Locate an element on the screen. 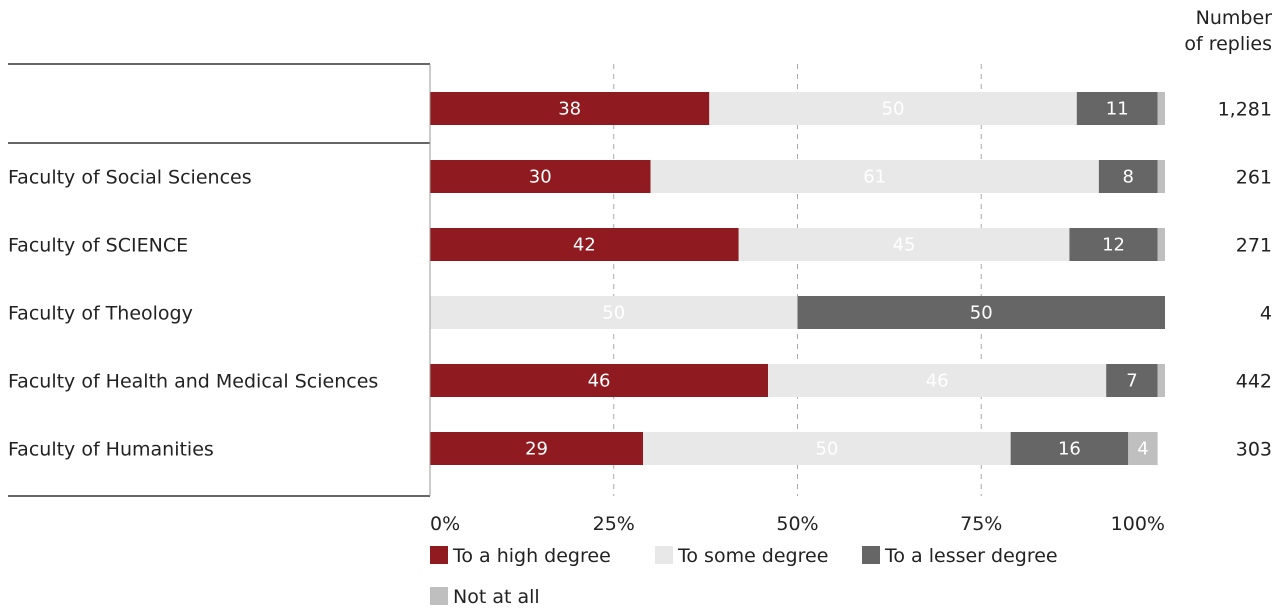  data-label: 45 is located at coordinates (904, 245).